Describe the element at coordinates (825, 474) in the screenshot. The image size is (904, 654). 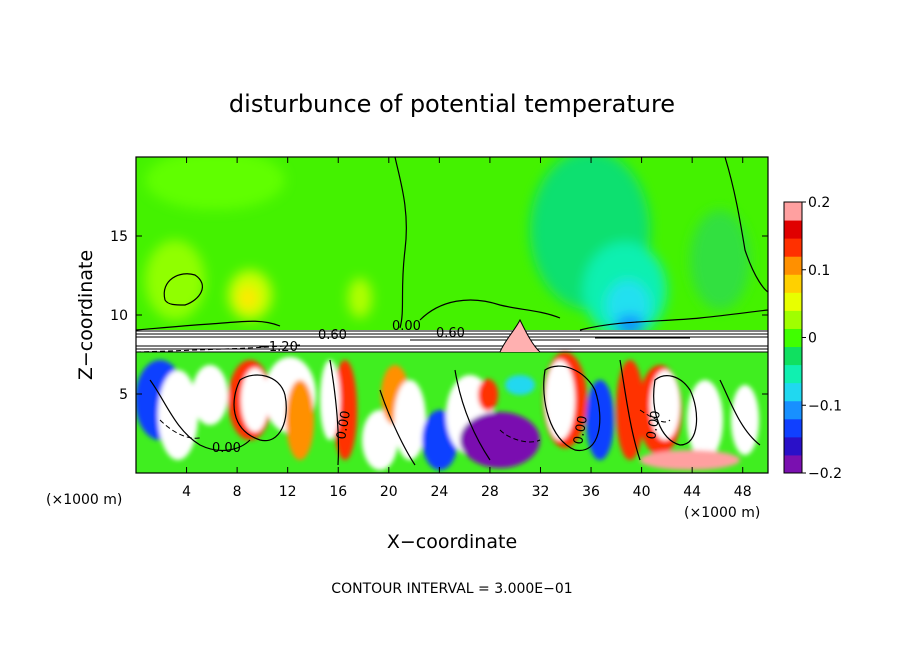
I see `colorbar-tick-label: −0.2` at that location.